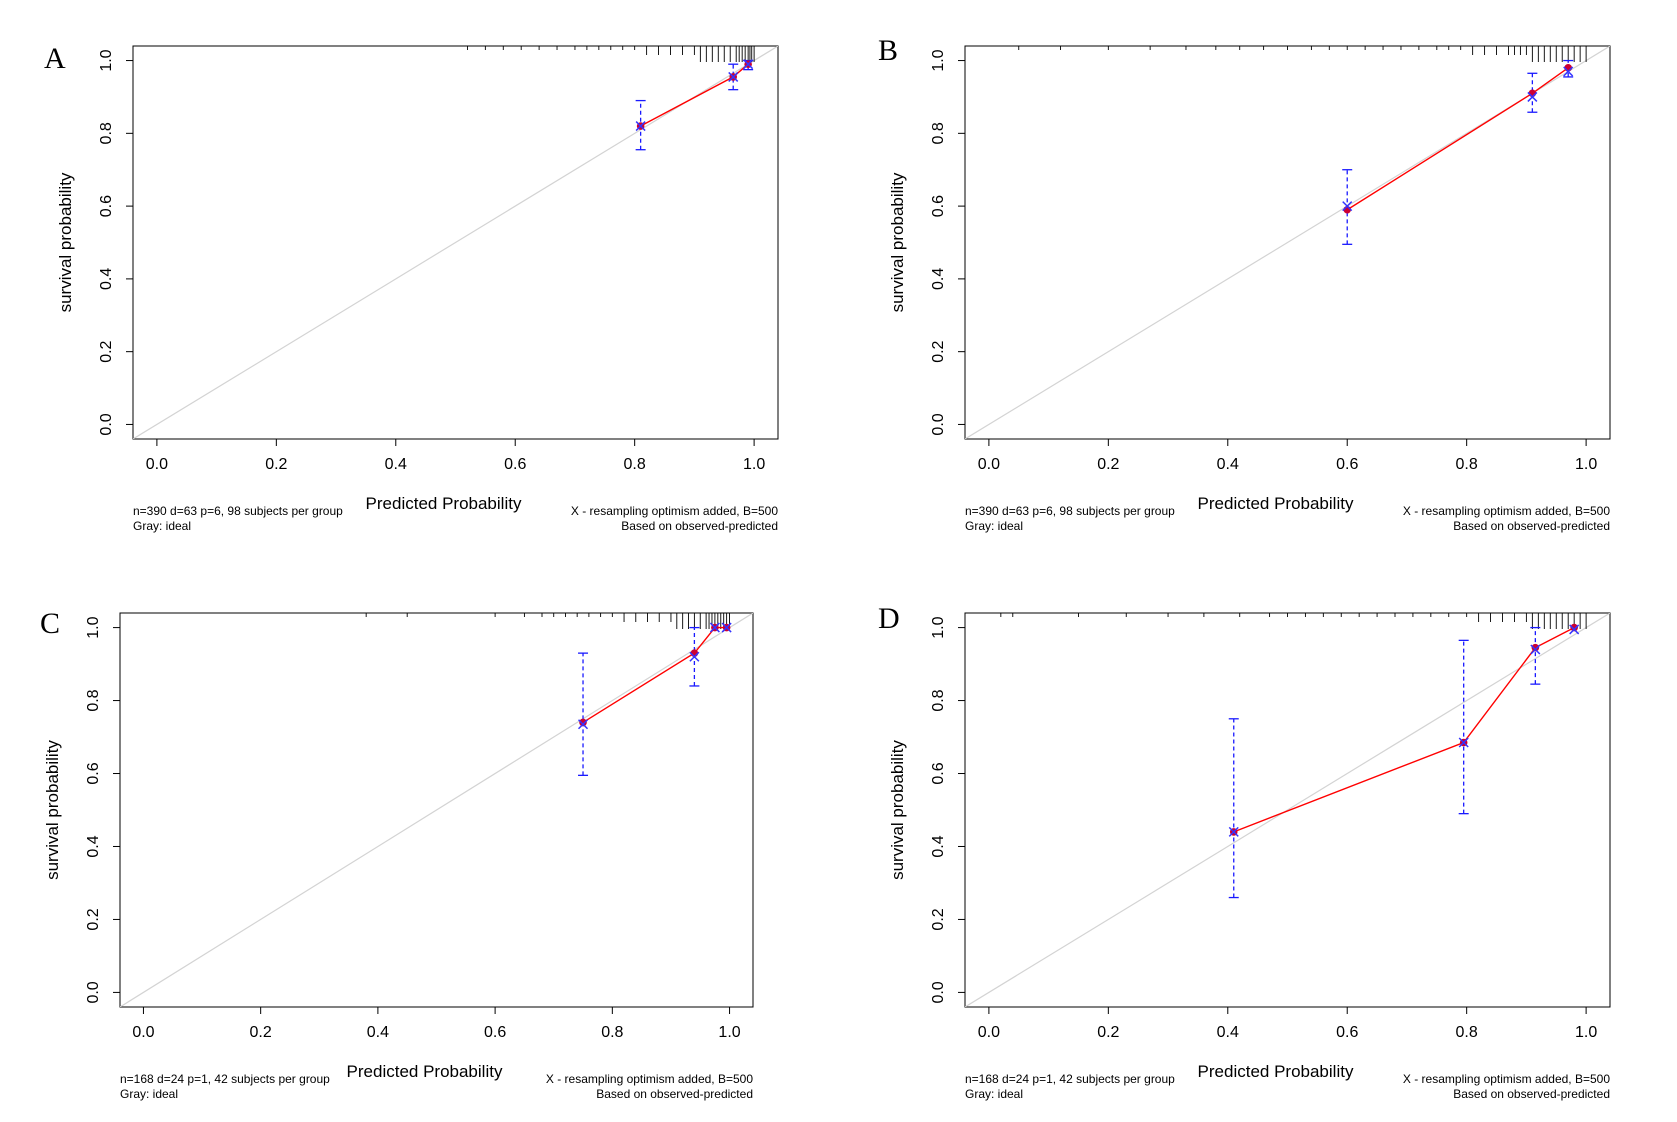 The height and width of the screenshot is (1122, 1677). I want to click on panel-letter: D, so click(889, 618).